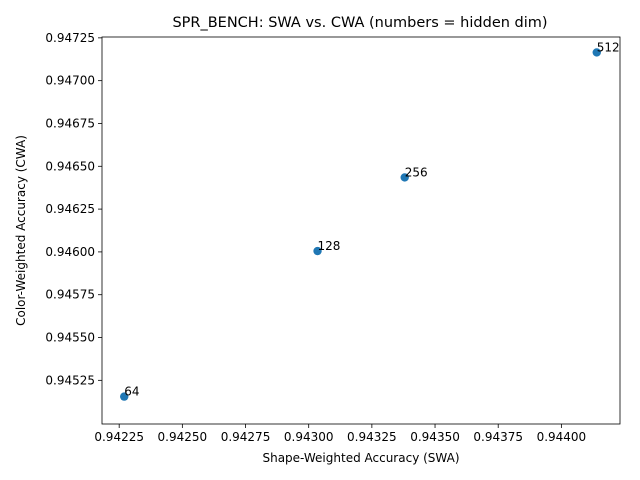 This screenshot has width=640, height=480. I want to click on y-tick-label: 0.94525, so click(70, 380).